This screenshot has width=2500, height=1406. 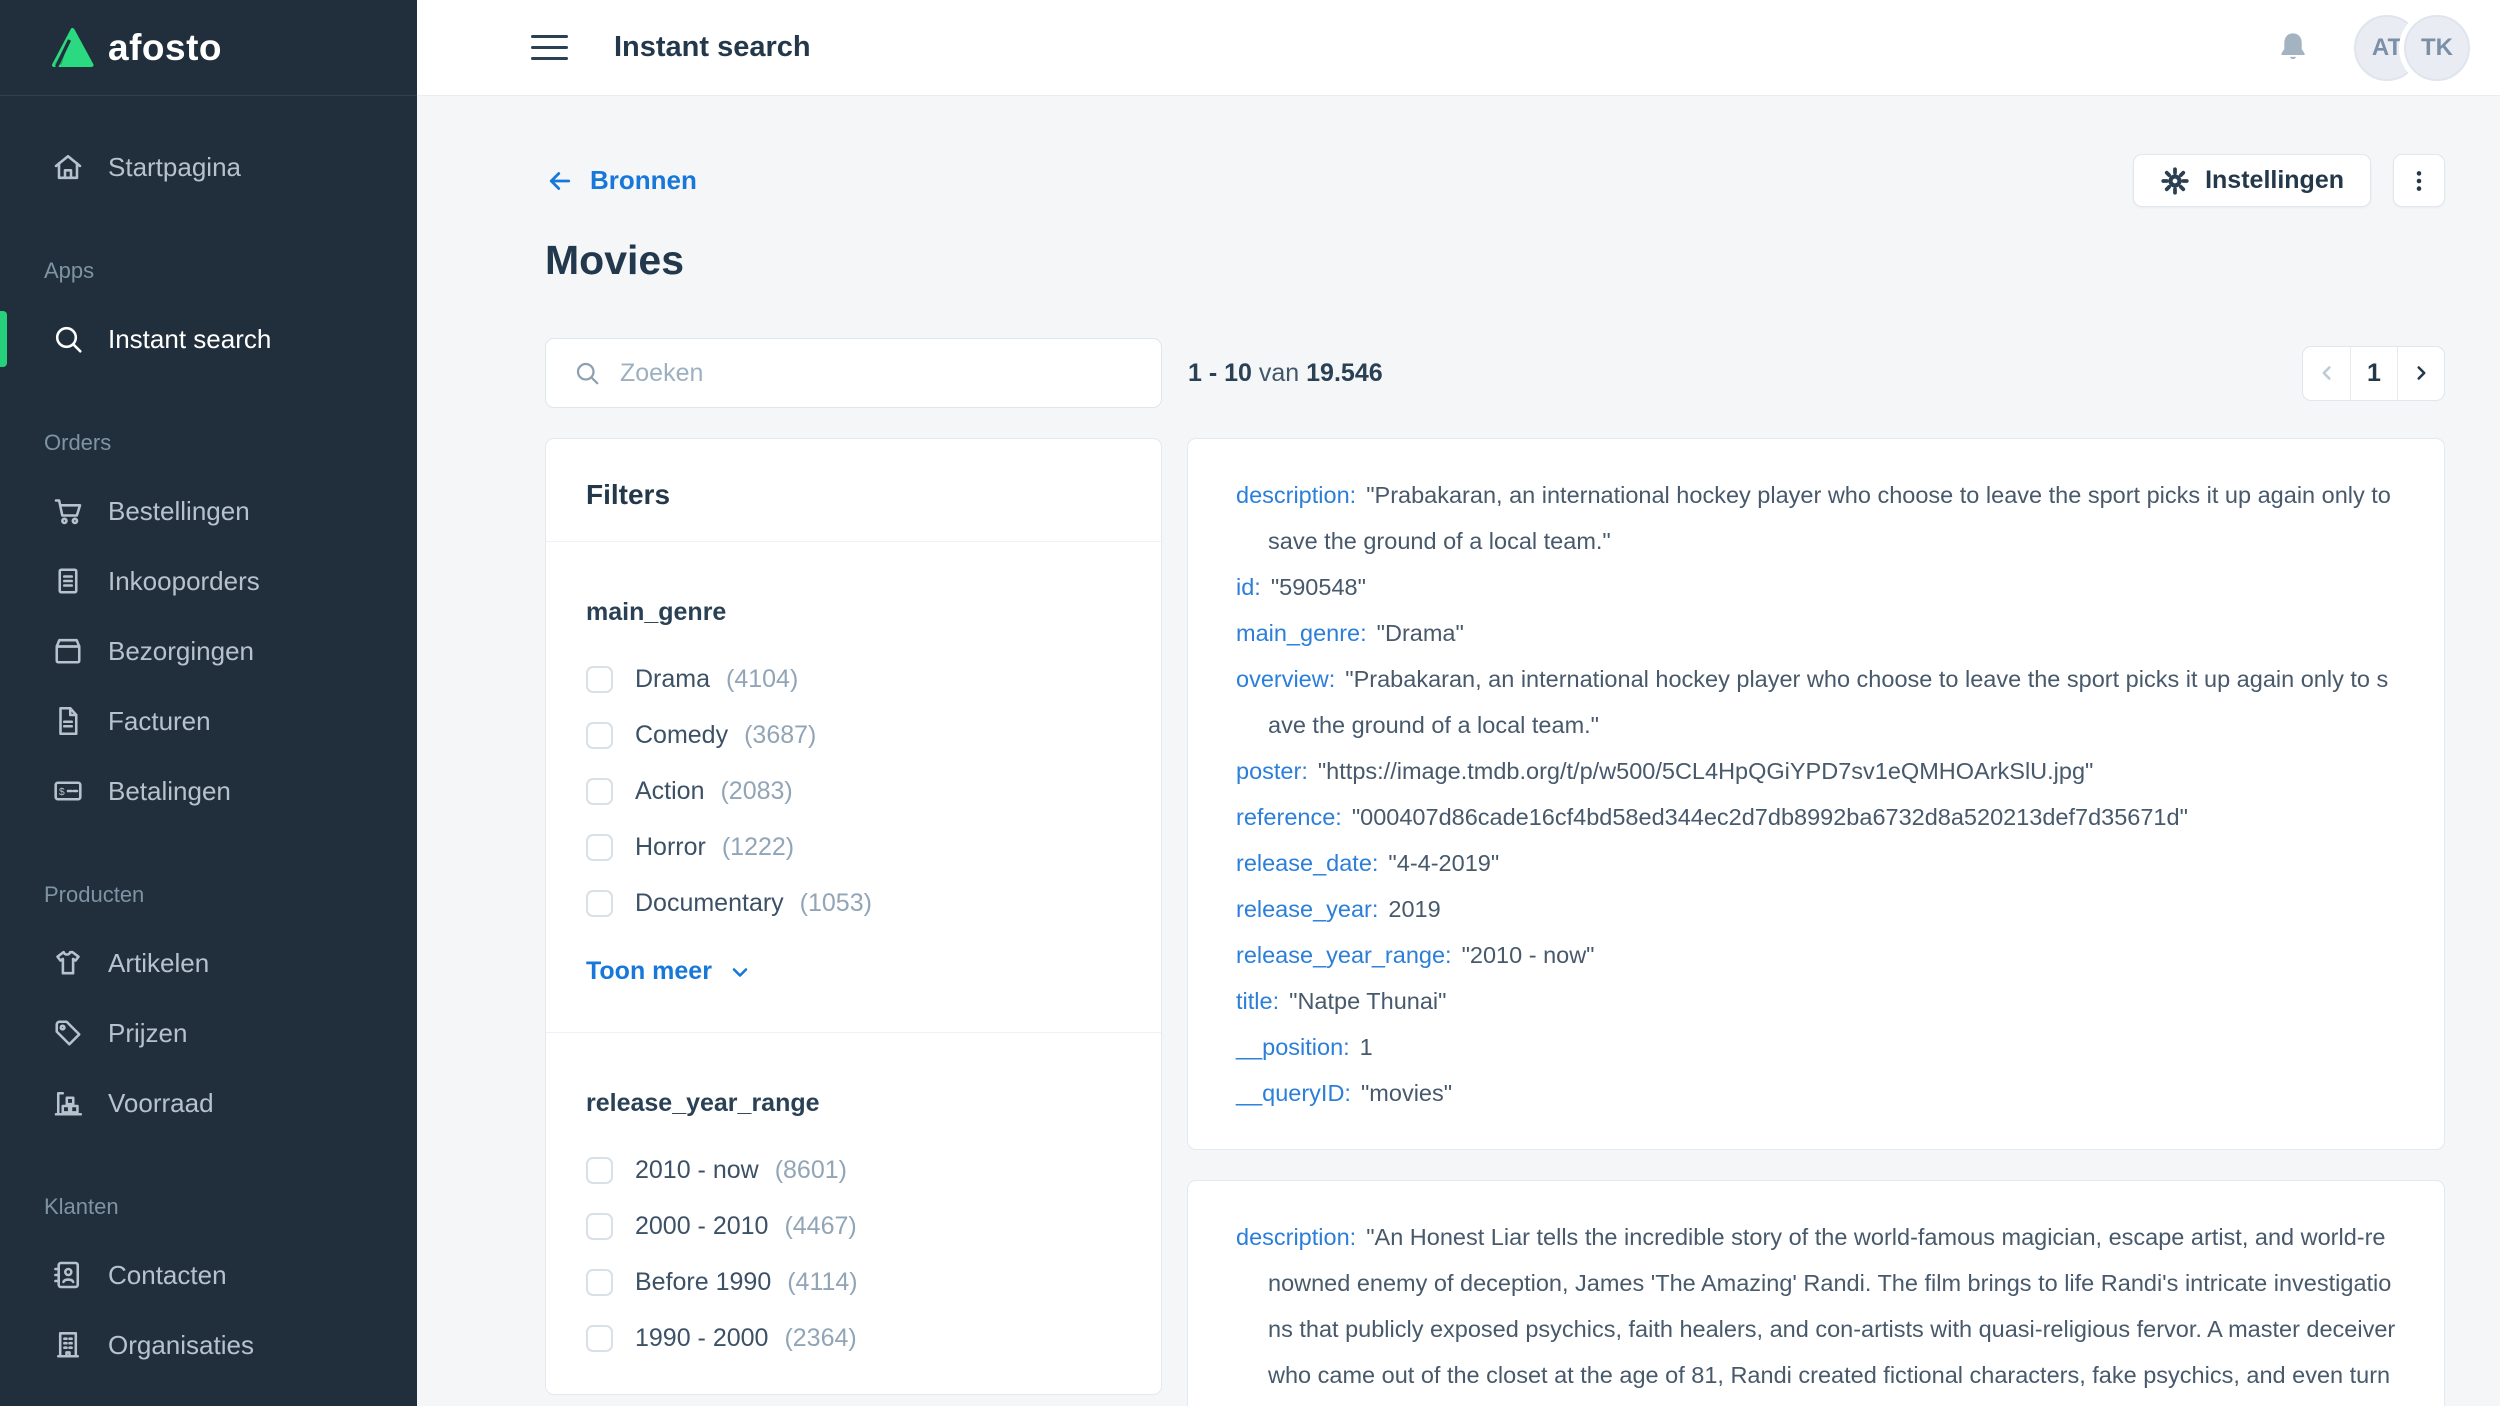 What do you see at coordinates (2274, 180) in the screenshot?
I see `settings-button-label: Instellingen` at bounding box center [2274, 180].